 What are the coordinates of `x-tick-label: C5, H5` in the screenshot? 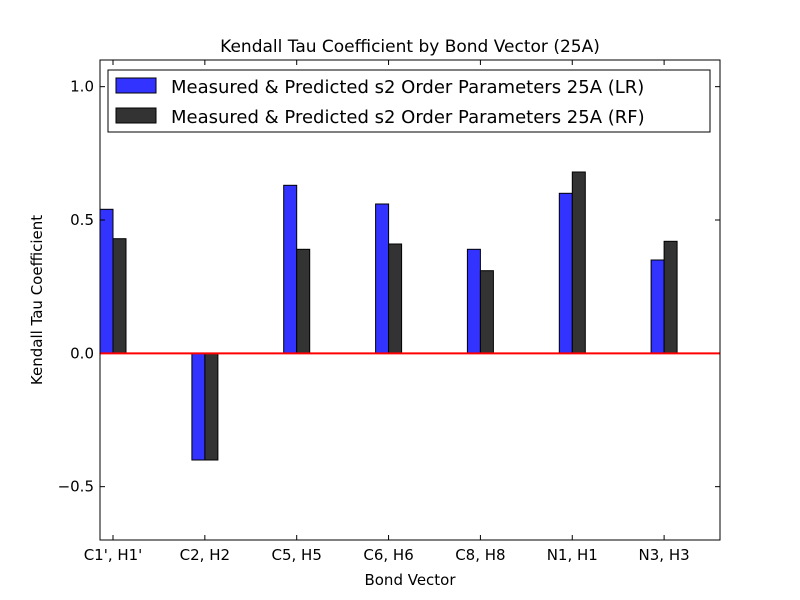 It's located at (297, 555).